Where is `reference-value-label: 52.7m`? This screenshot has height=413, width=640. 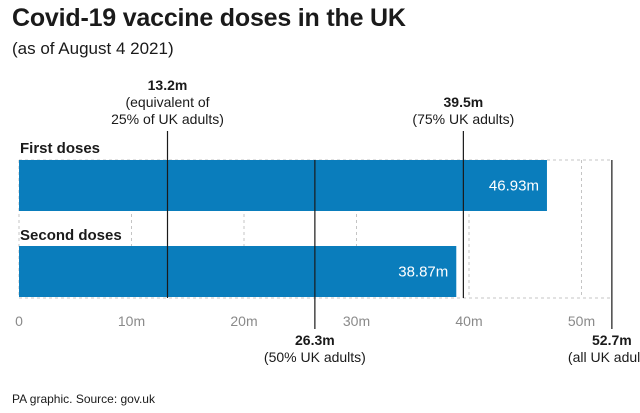
reference-value-label: 52.7m is located at coordinates (612, 340).